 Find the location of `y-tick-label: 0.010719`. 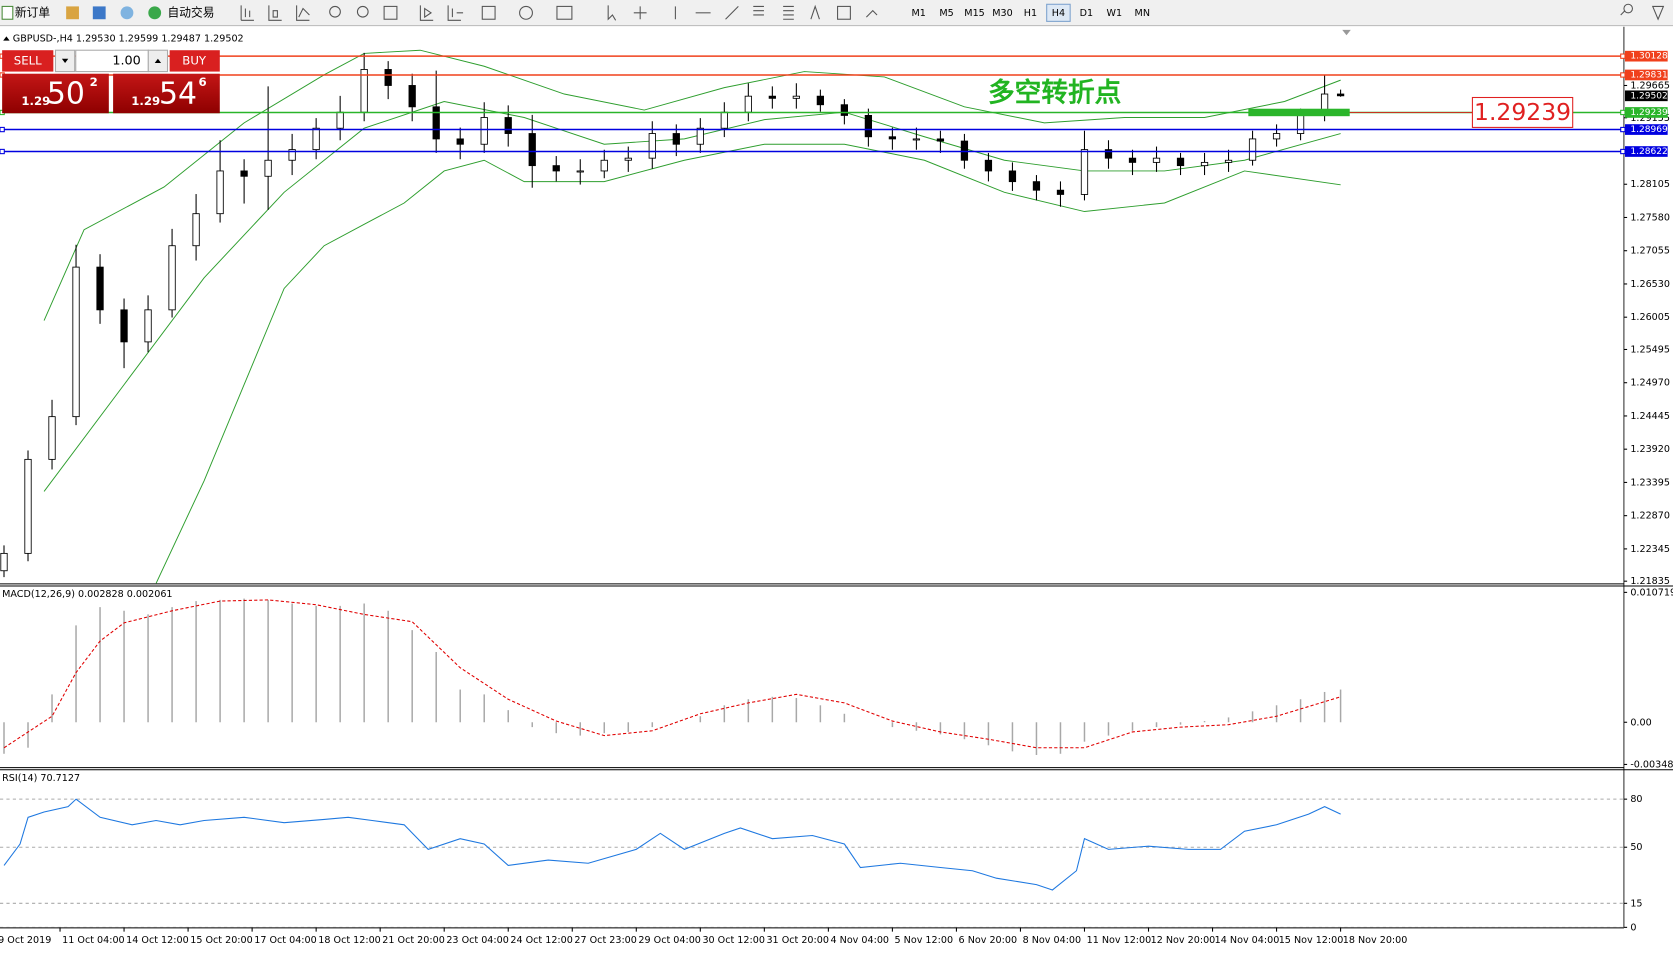

y-tick-label: 0.010719 is located at coordinates (1651, 592).